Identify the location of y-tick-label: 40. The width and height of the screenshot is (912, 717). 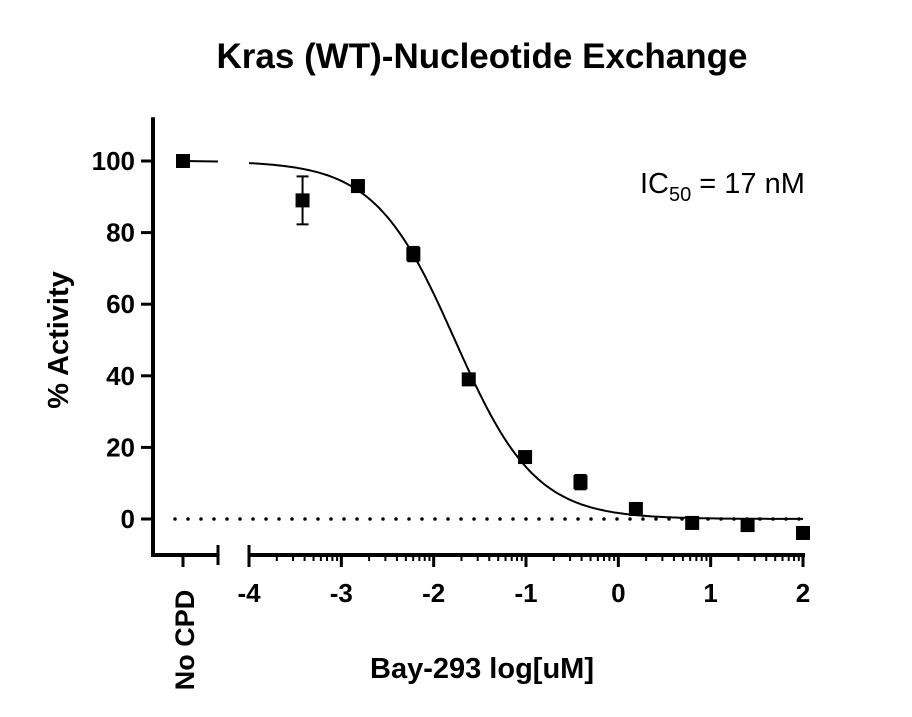
(120, 376).